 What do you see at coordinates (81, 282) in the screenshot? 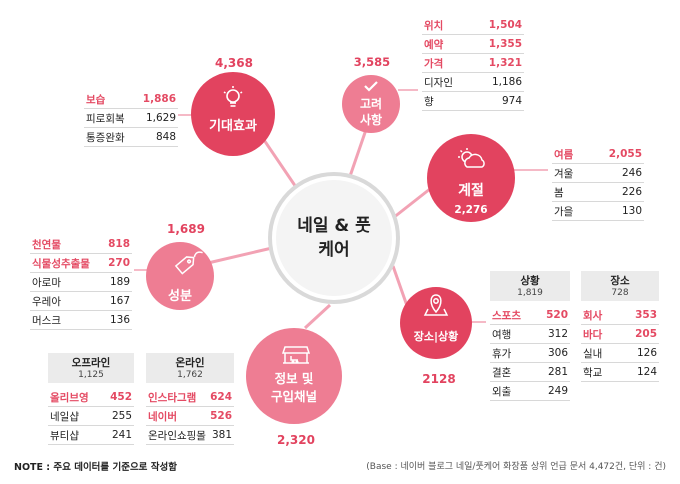
I see `table-ingredient: 천연물 818 식물성추출물 270 아로마 189 우레아 167 머스크 136` at bounding box center [81, 282].